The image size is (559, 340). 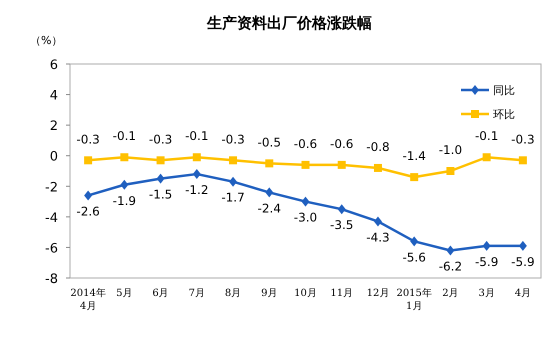 What do you see at coordinates (160, 195) in the screenshot?
I see `data-label: -1.5` at bounding box center [160, 195].